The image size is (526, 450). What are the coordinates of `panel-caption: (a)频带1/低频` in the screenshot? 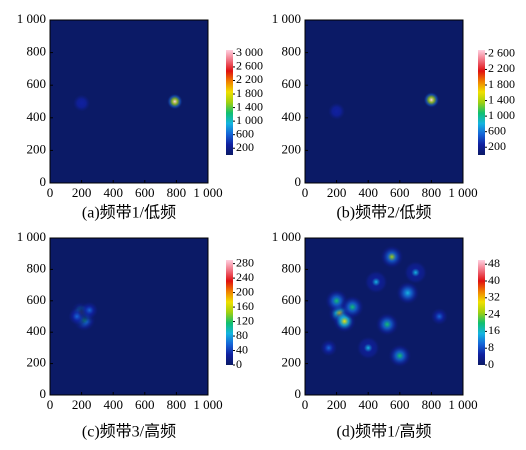 It's located at (129, 213).